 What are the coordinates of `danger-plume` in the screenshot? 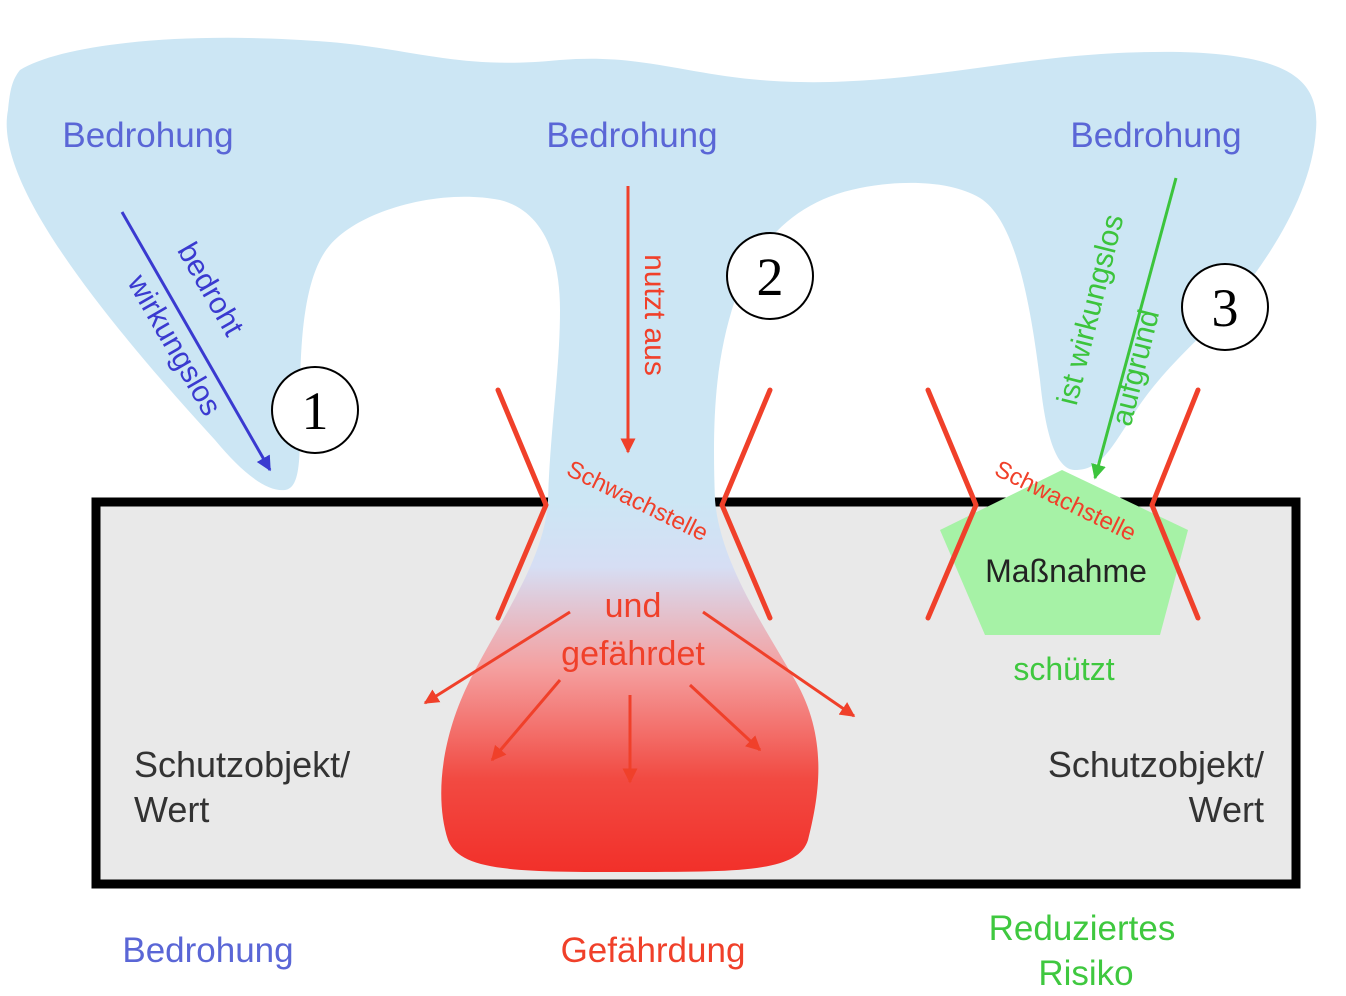 It's located at (630, 686).